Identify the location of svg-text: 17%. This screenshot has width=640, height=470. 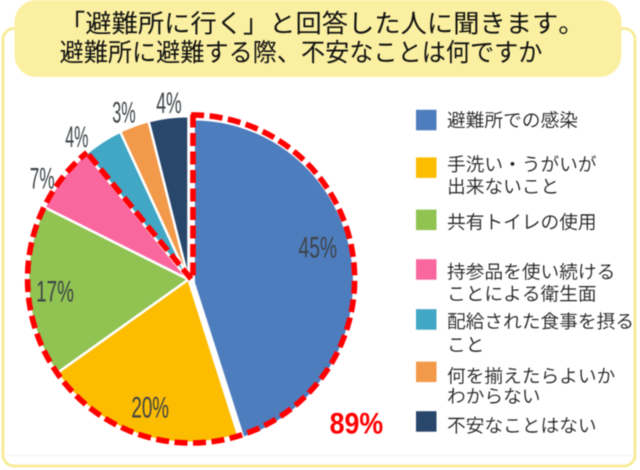
(55, 292).